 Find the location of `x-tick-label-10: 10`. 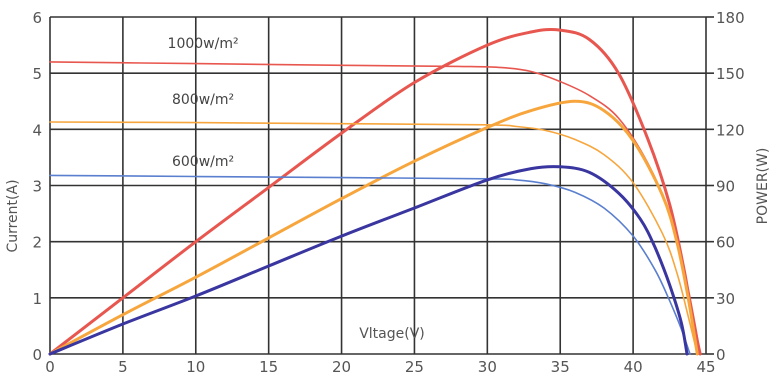

x-tick-label-10: 10 is located at coordinates (195, 367).